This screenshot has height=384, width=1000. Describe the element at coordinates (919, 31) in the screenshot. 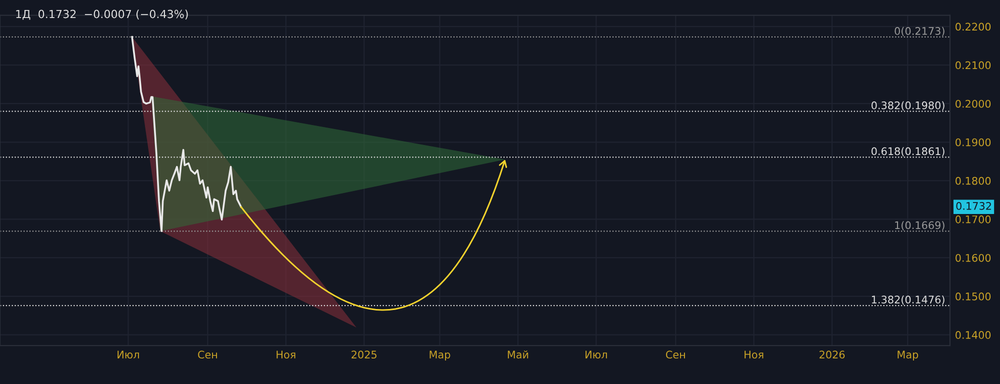

I see `ref-line-label: 0(0.2173)` at that location.